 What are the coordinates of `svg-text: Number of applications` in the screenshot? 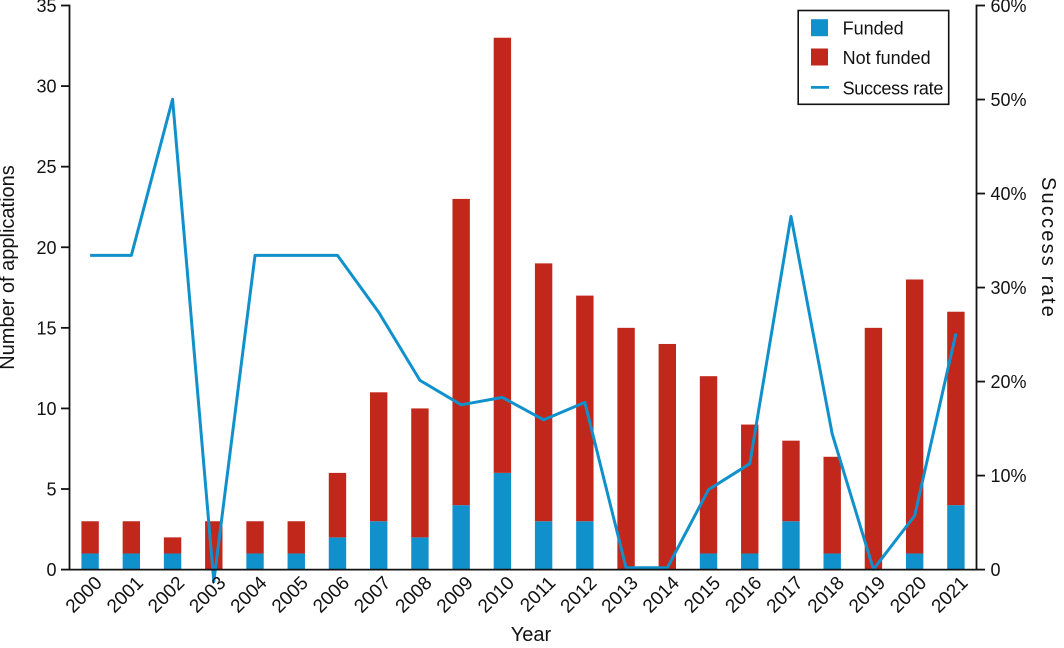 It's located at (9, 267).